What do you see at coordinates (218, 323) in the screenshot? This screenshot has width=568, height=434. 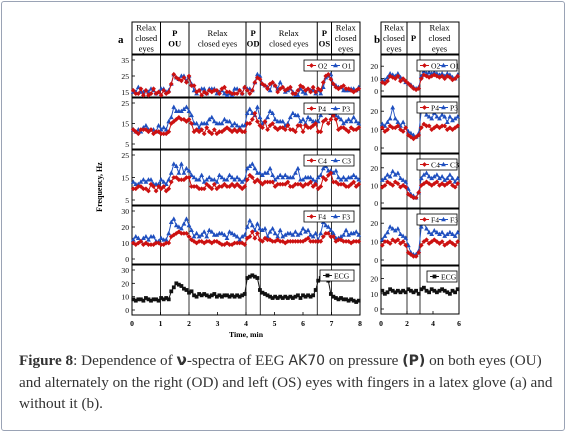 I see `x-tick-label: 3` at bounding box center [218, 323].